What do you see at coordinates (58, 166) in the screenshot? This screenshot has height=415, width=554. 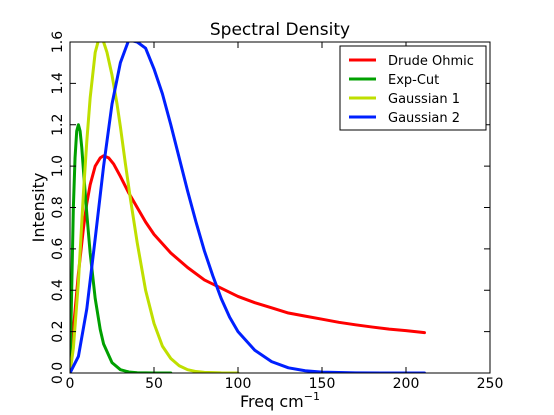 I see `y-tick-label: 1.0` at bounding box center [58, 166].